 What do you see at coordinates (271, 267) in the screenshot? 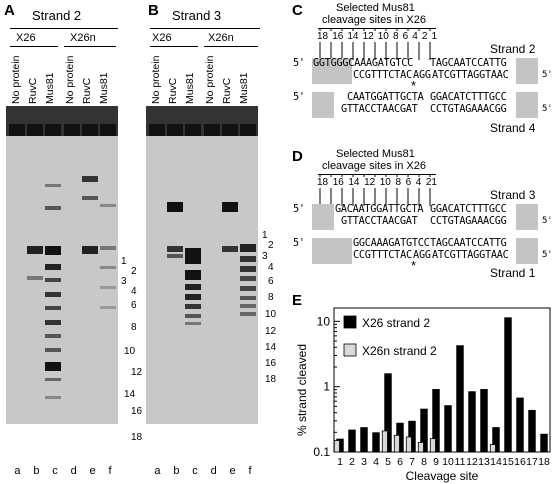
I see `panel-b-marker-4: 4` at bounding box center [271, 267].